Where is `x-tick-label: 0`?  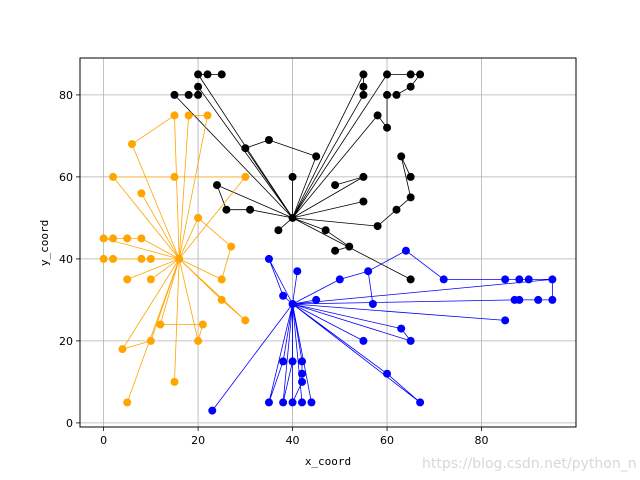 x-tick-label: 0 is located at coordinates (103, 440).